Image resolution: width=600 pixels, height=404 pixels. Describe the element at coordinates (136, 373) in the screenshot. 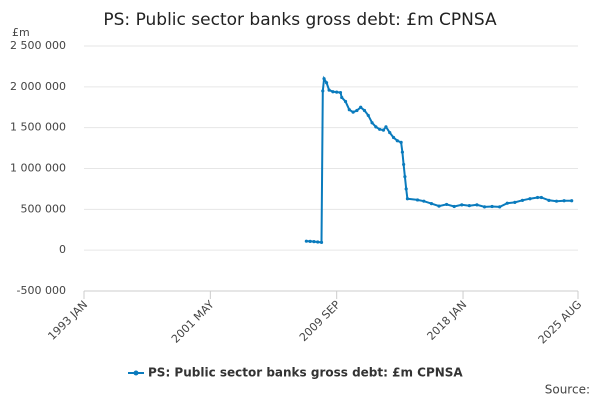

I see `legend-marker` at that location.